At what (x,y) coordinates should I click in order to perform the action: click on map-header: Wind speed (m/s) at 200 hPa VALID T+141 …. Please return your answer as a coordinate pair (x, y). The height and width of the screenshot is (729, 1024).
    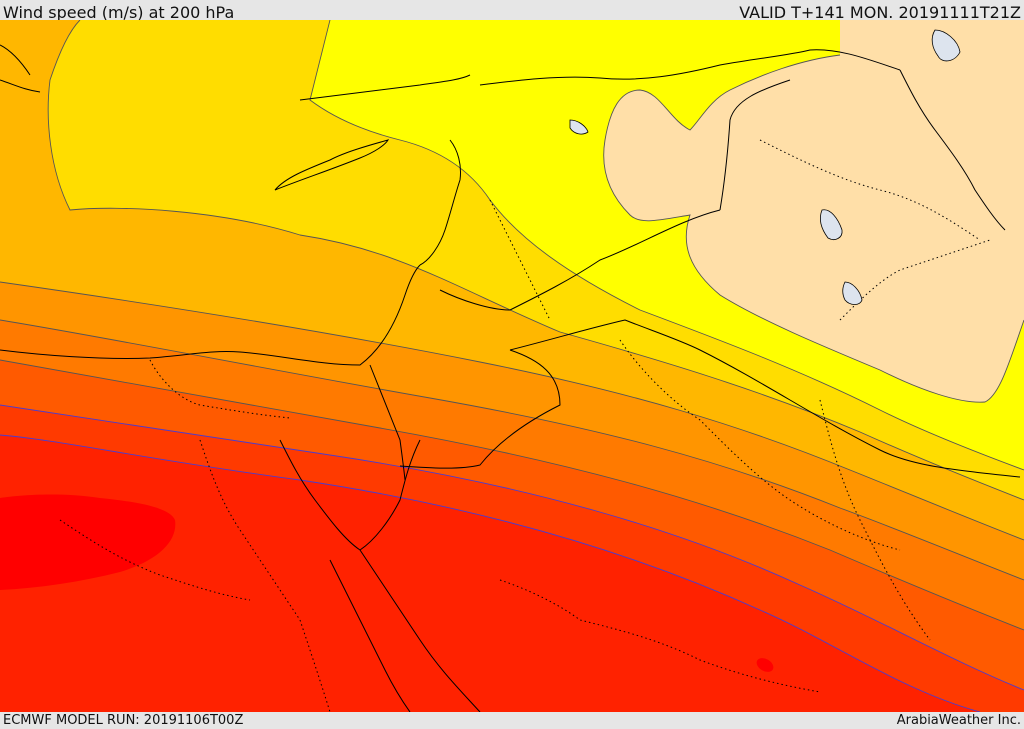
    Looking at the image, I should click on (512, 13).